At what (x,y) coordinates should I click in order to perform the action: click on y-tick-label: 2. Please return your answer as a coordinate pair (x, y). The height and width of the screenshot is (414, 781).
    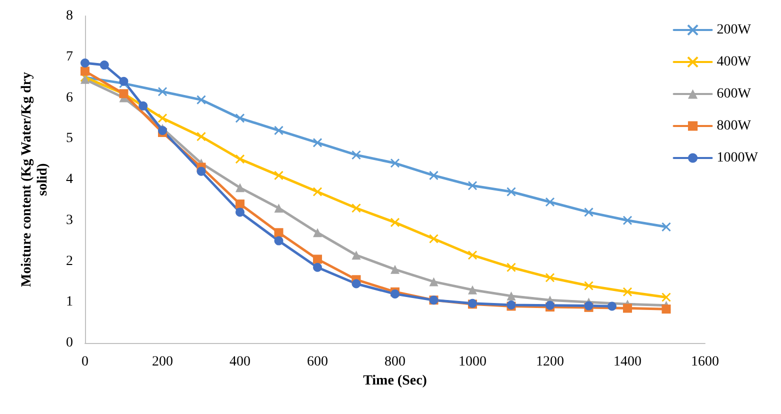
    Looking at the image, I should click on (69, 261).